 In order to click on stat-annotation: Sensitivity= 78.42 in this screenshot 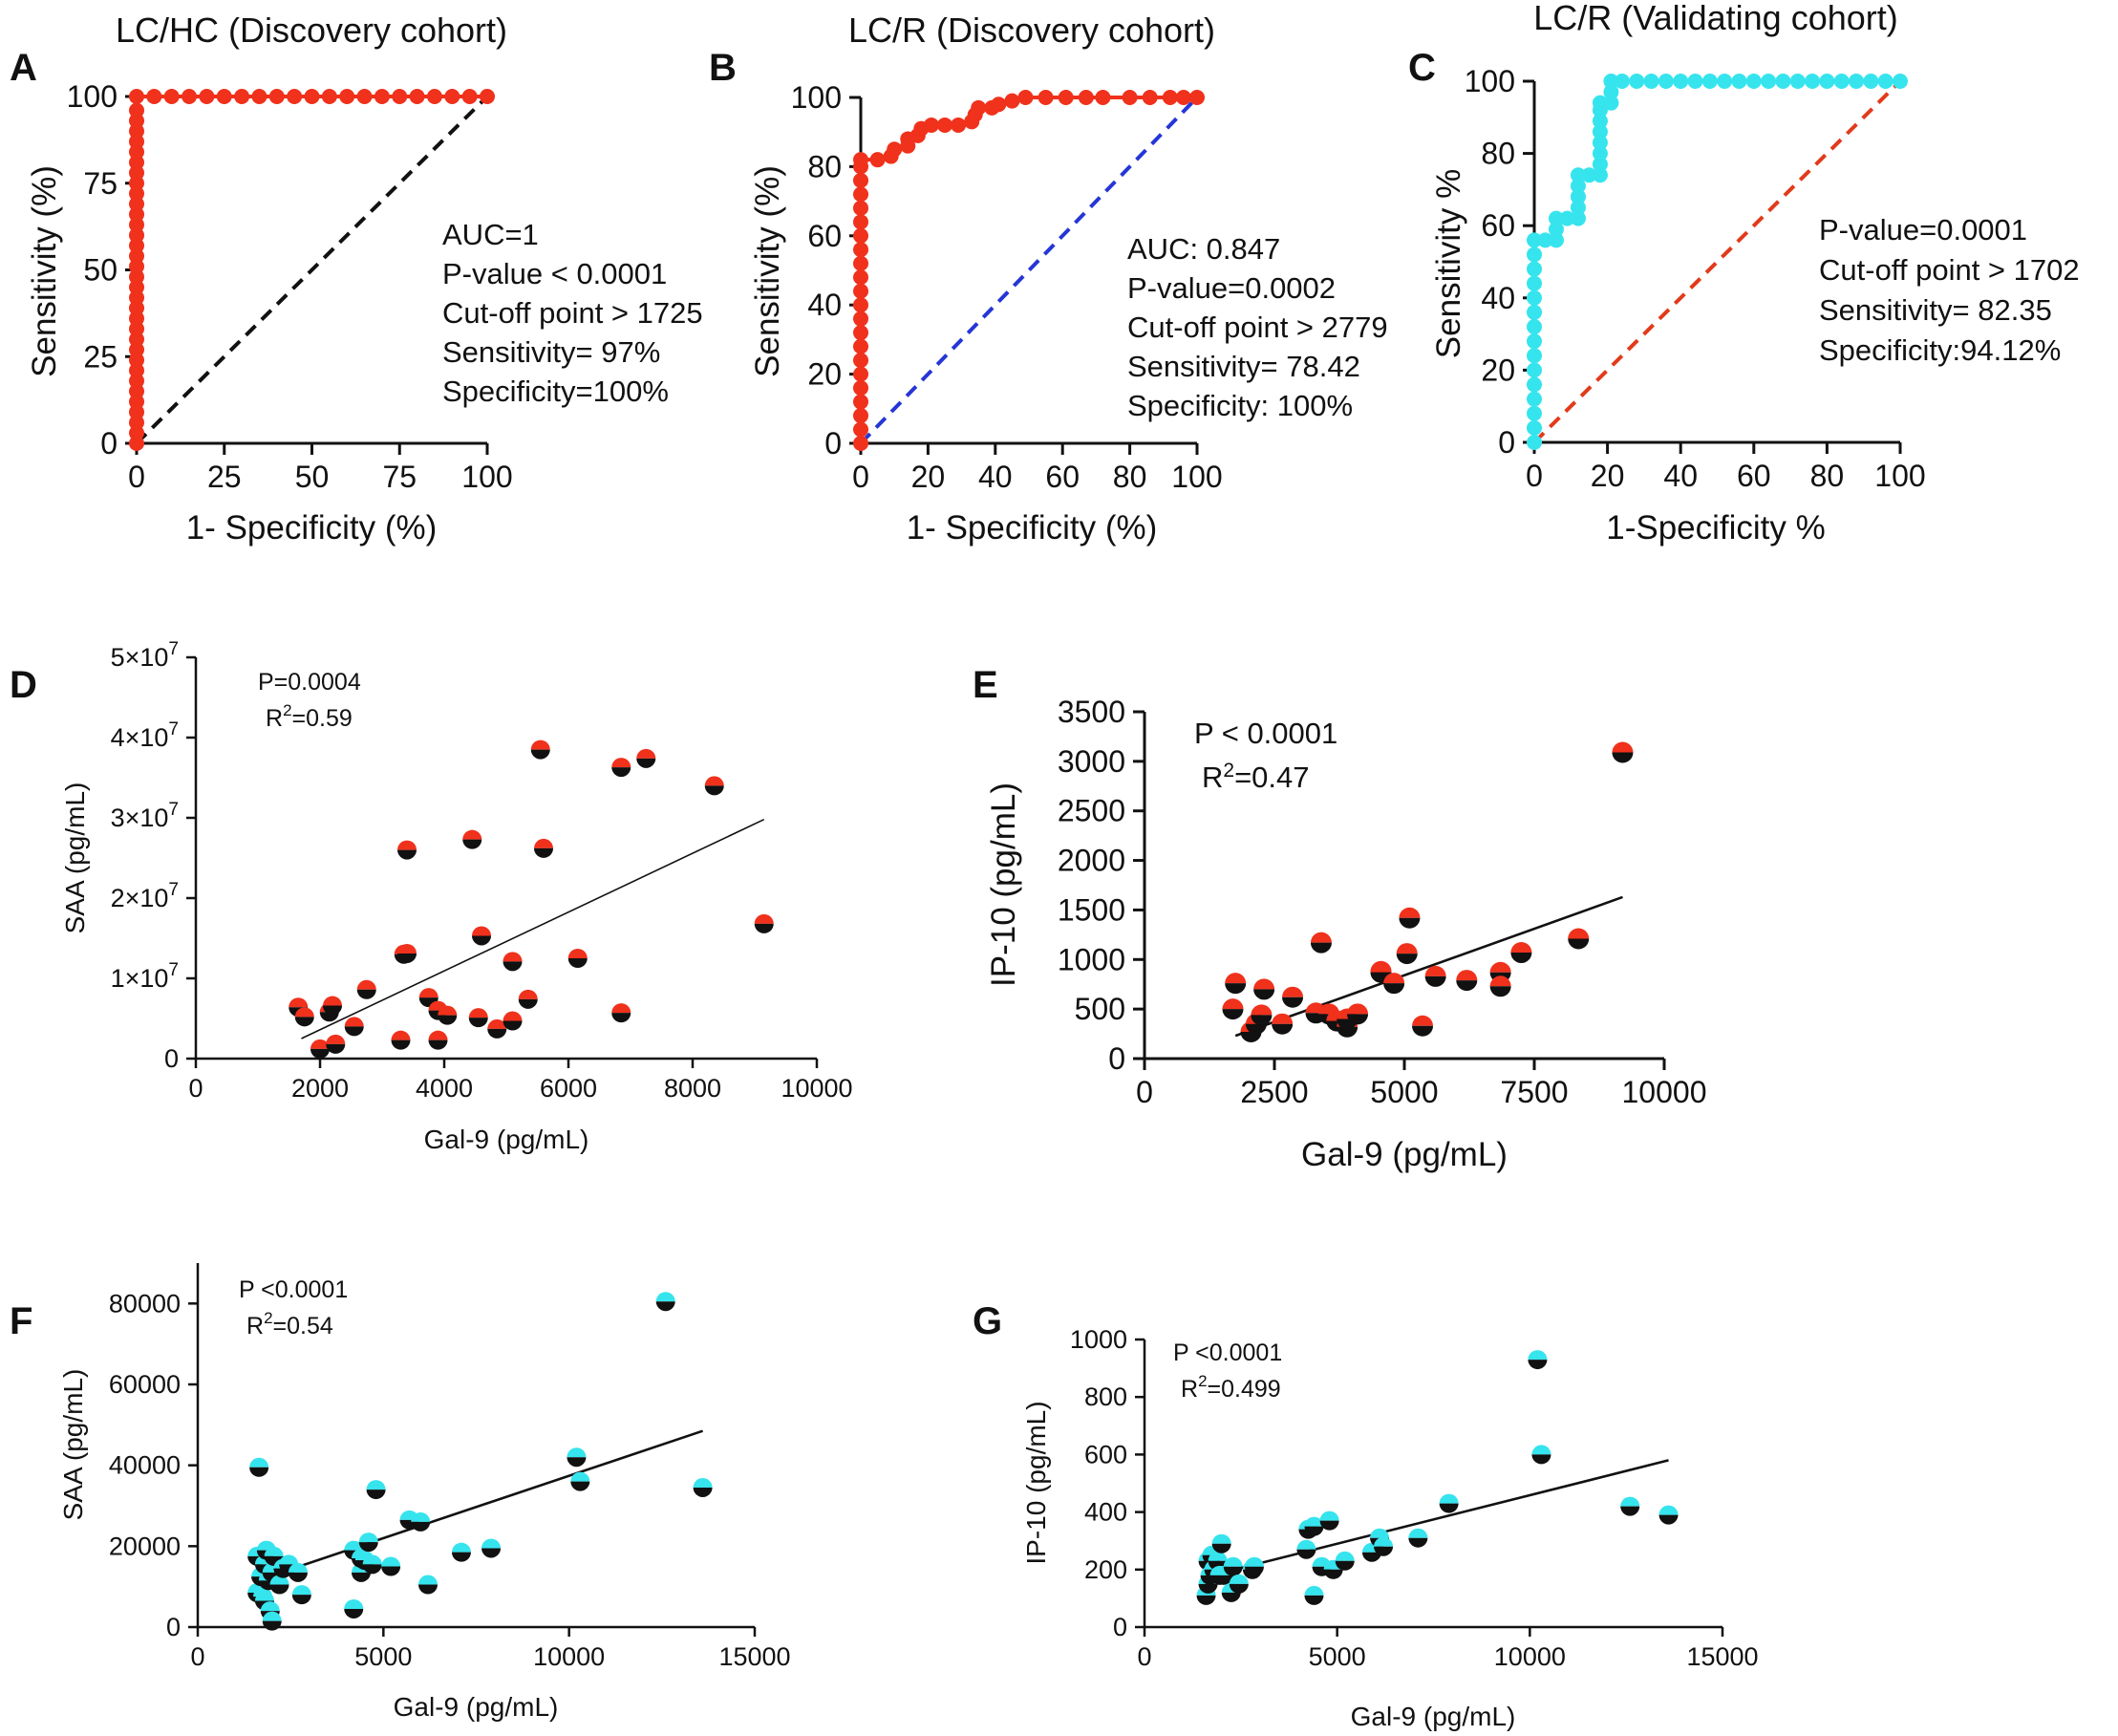, I will do `click(1243, 366)`.